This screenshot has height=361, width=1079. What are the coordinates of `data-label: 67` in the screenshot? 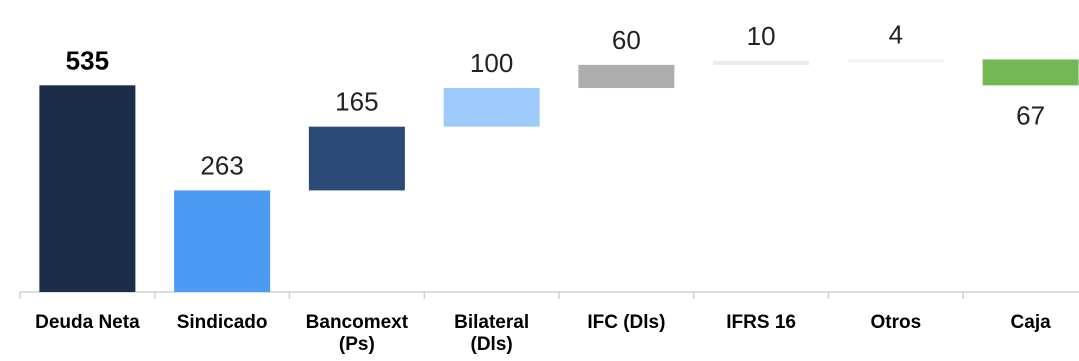 It's located at (1030, 115).